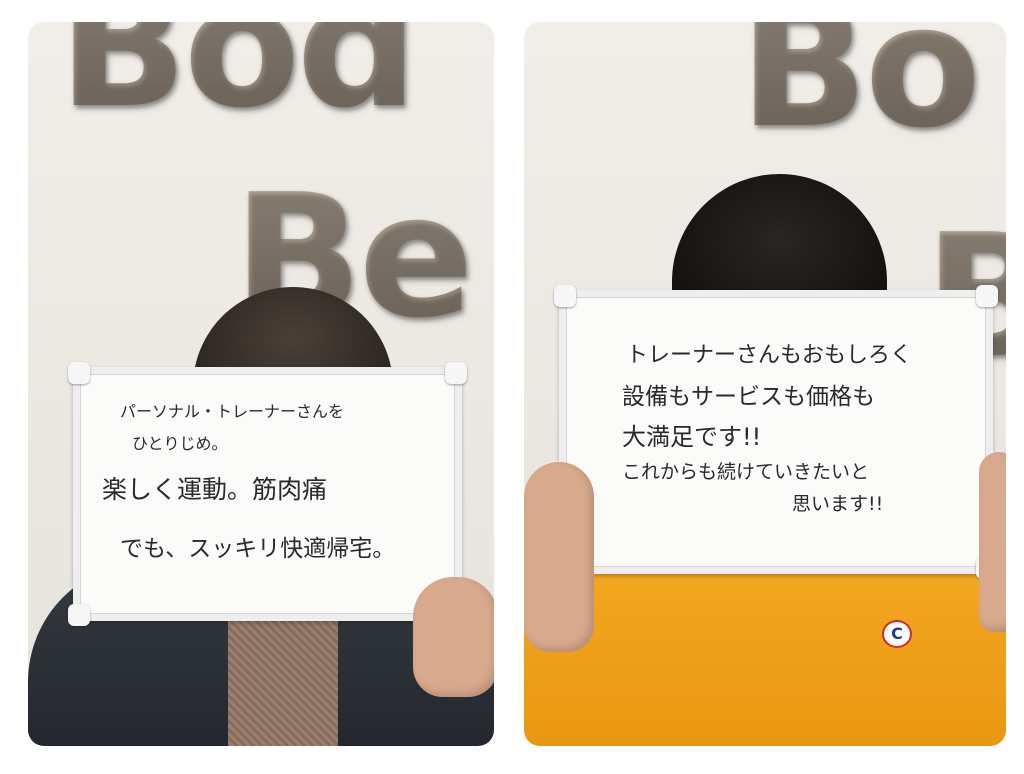 Image resolution: width=1024 pixels, height=774 pixels. What do you see at coordinates (180, 443) in the screenshot?
I see `board-line: ひとりじめ。` at bounding box center [180, 443].